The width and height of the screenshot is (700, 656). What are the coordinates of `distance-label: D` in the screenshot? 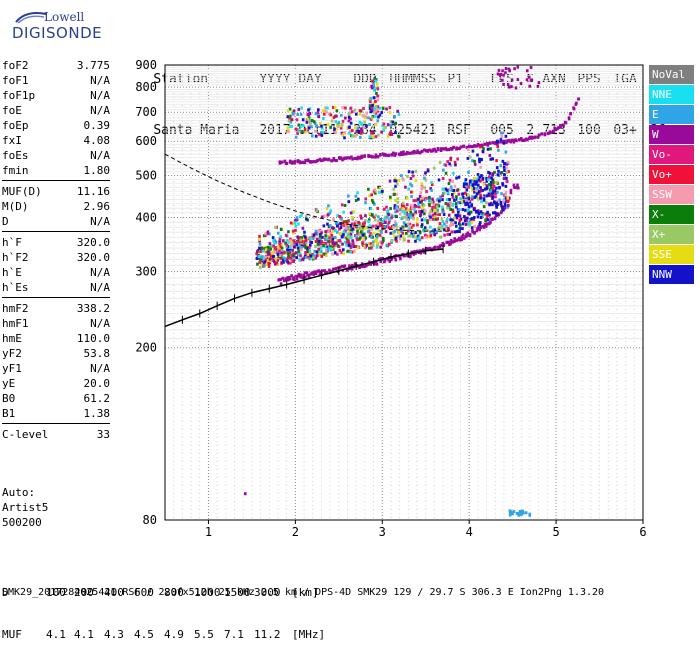 It's located at (5, 592).